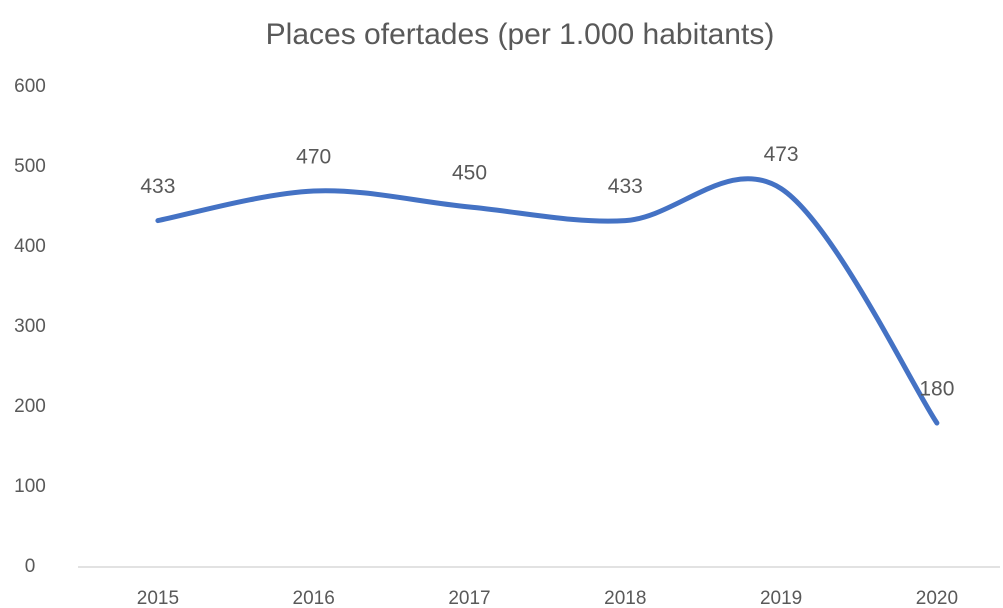 The width and height of the screenshot is (1003, 608). What do you see at coordinates (520, 34) in the screenshot?
I see `chart-title: Places ofertades (per 1.000 habitants)` at bounding box center [520, 34].